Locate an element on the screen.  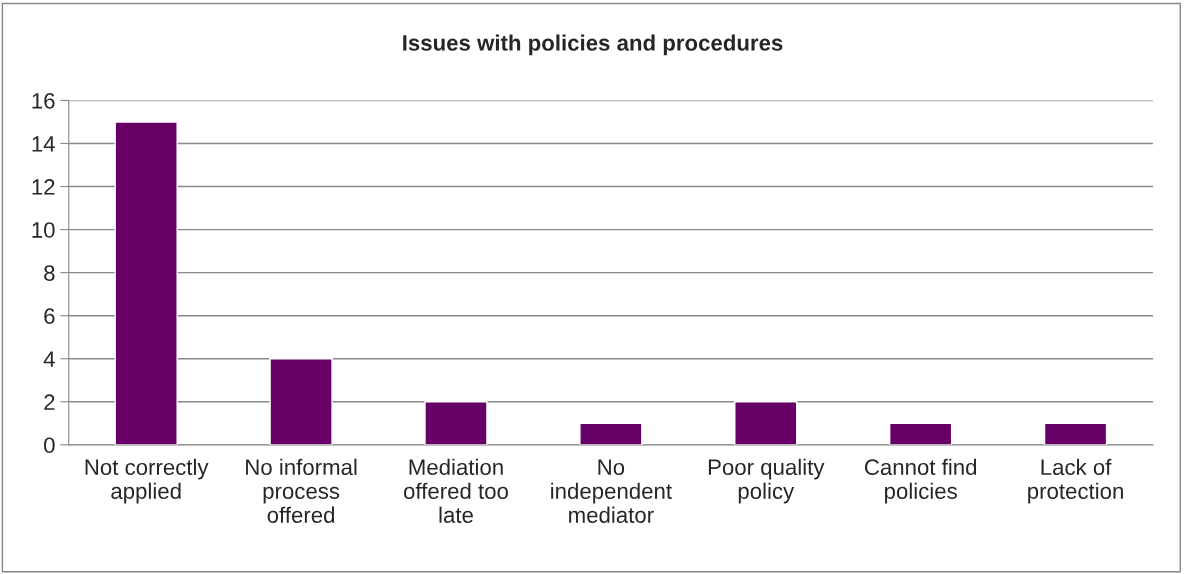
x-tick-label: No informal process offered is located at coordinates (301, 490).